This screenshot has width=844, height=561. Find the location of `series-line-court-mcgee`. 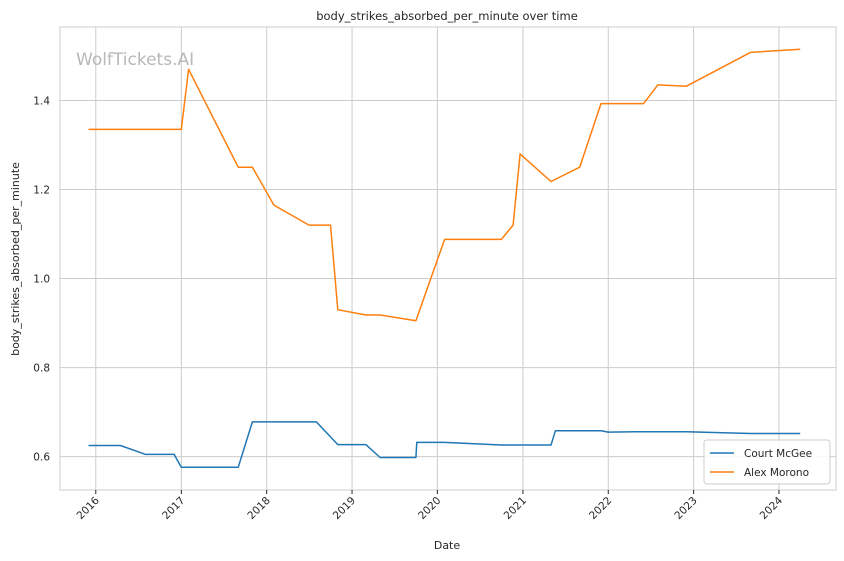

series-line-court-mcgee is located at coordinates (444, 445).